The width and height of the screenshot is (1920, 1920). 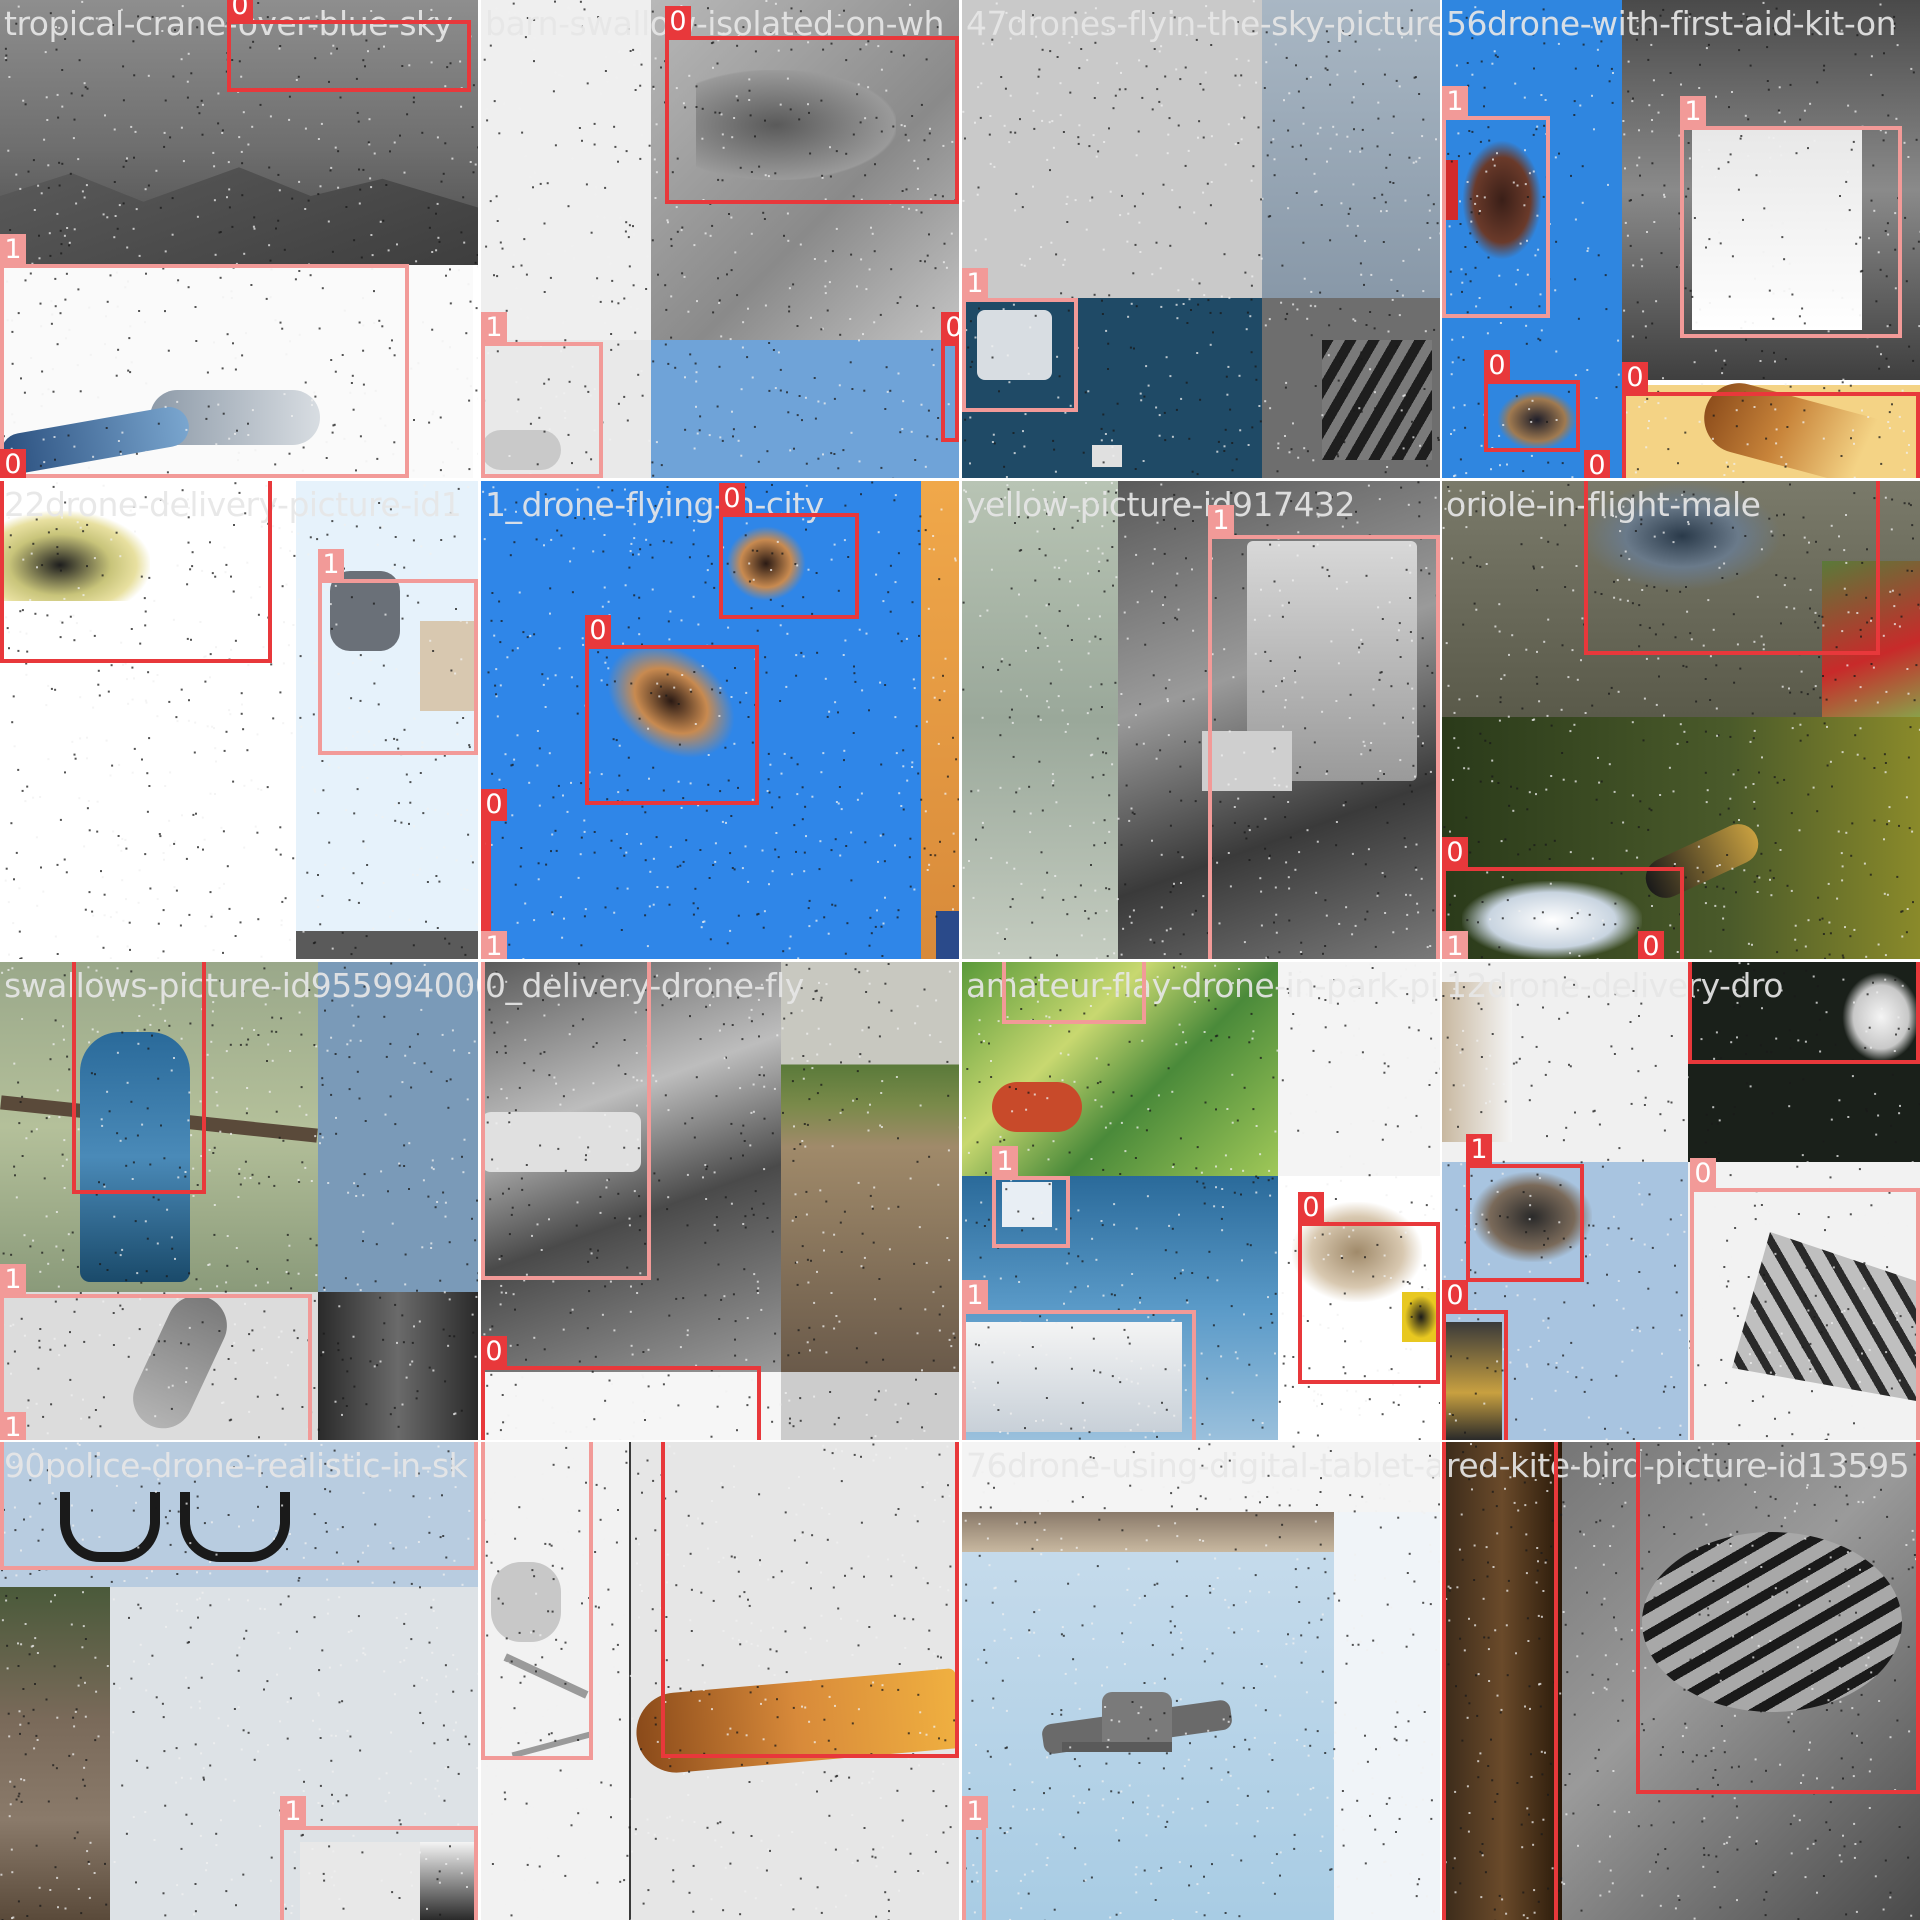 I want to click on tile-14: 1 0, so click(x=720, y=1681).